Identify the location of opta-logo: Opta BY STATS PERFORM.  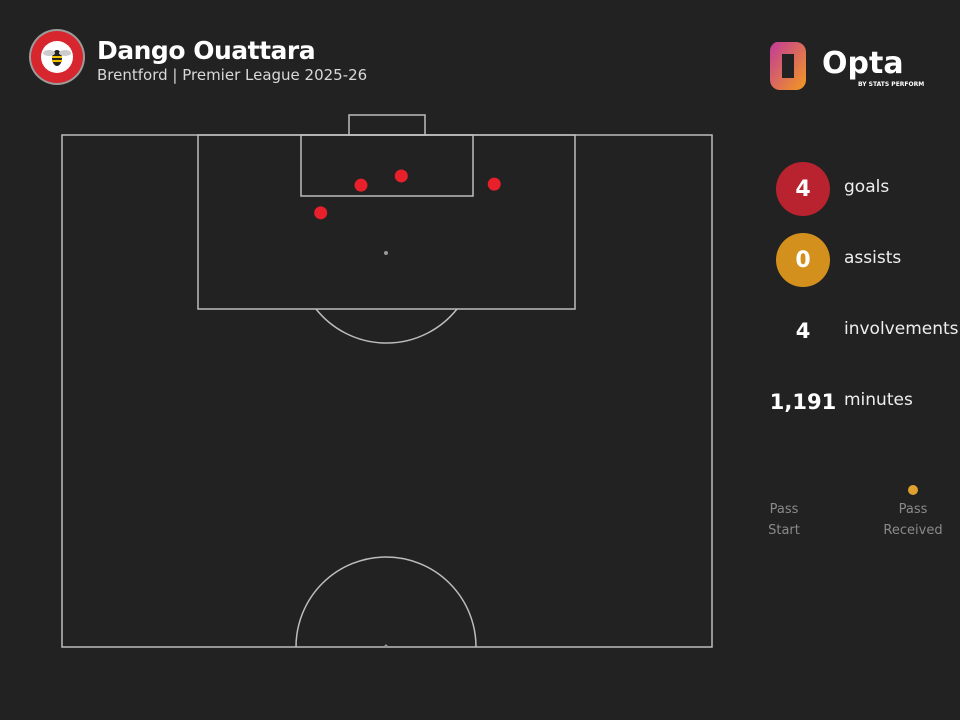
(846, 68).